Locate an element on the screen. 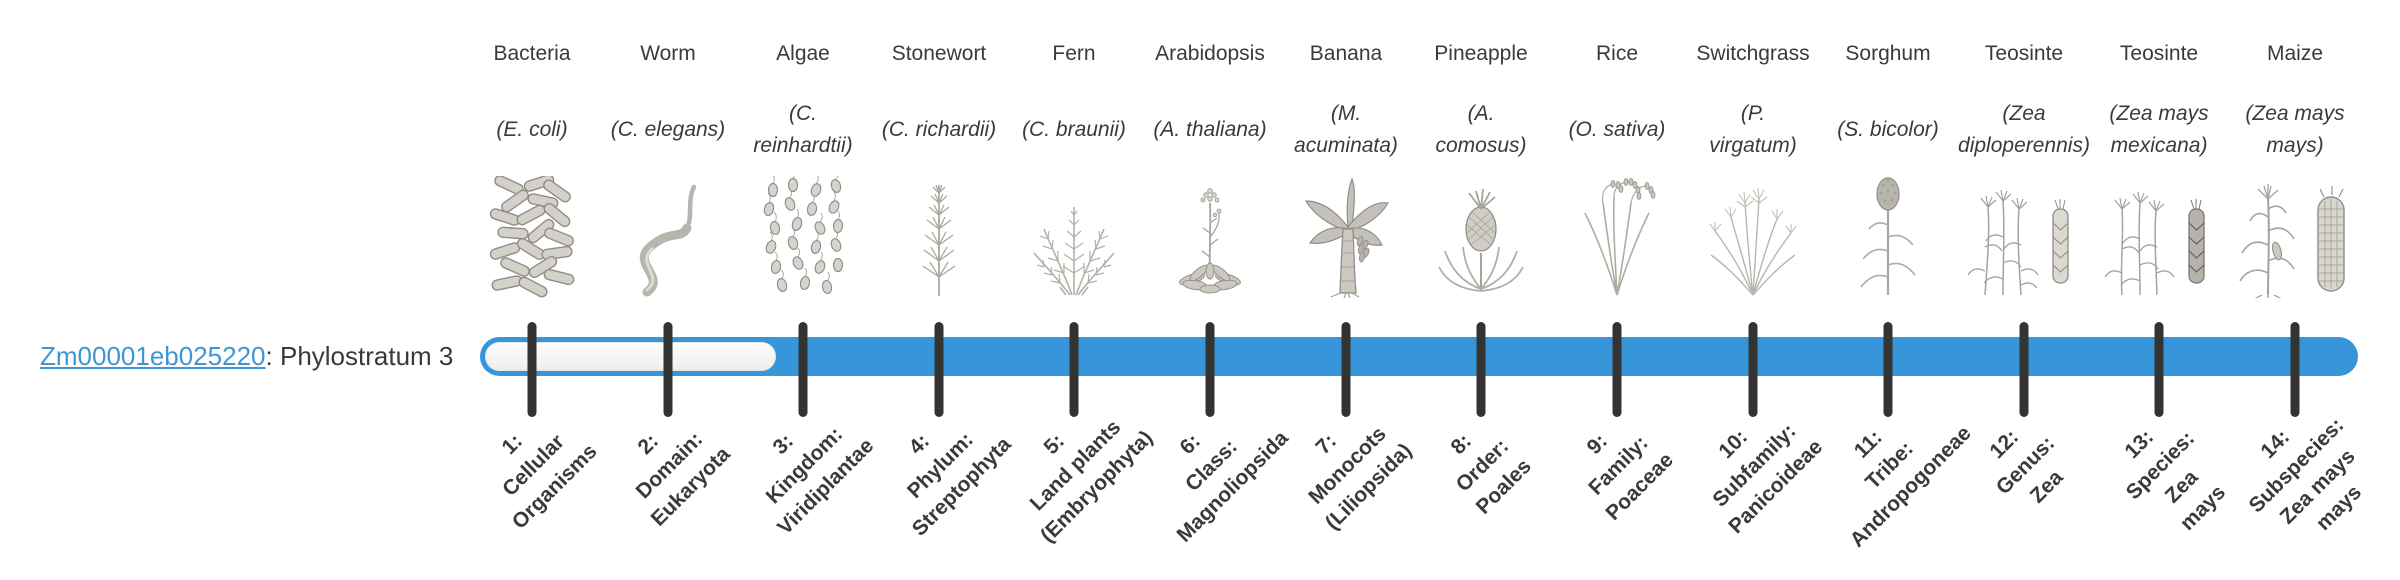 The image size is (2400, 580). organism-column: Worm (C. elegans) is located at coordinates (668, 169).